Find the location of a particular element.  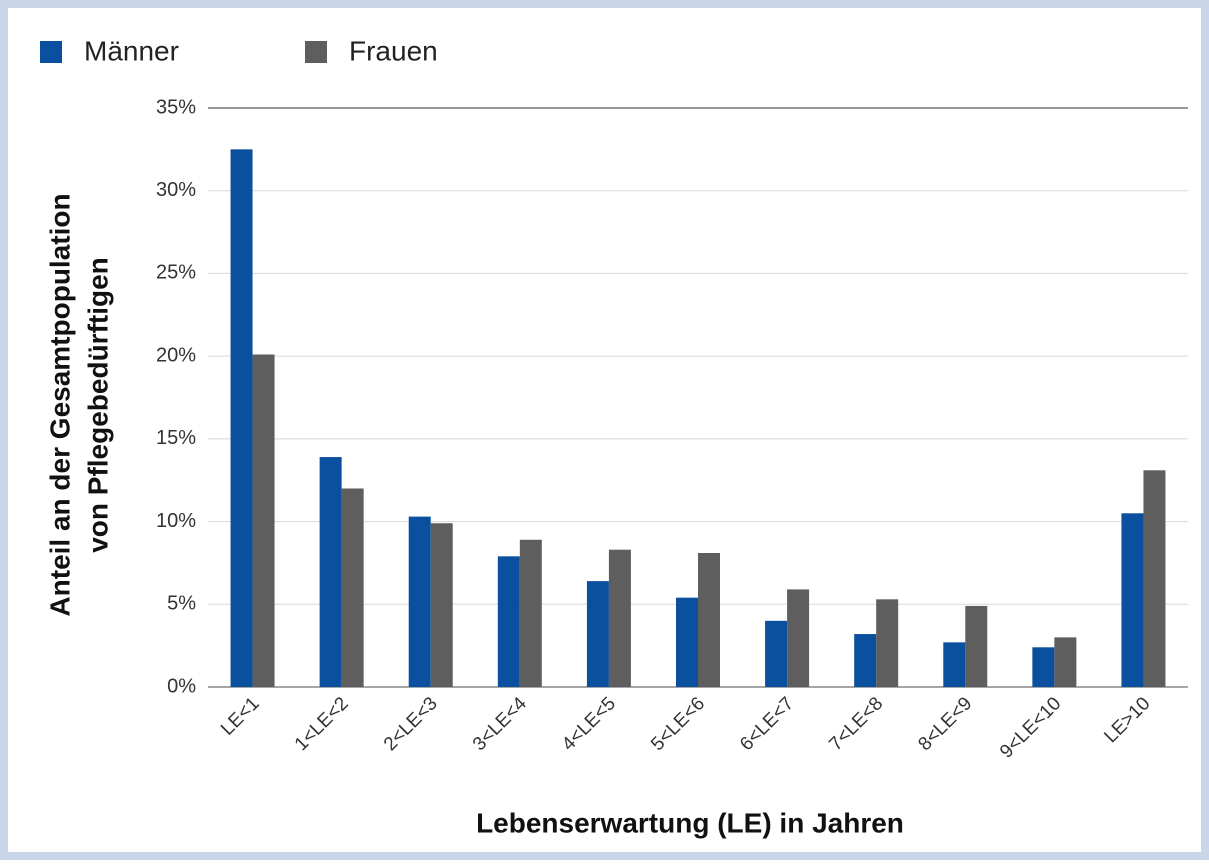

y-tick-label: 10% is located at coordinates (176, 521).